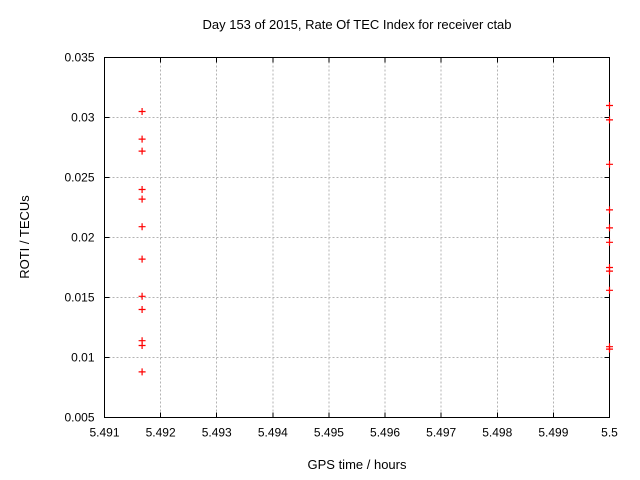  What do you see at coordinates (79, 418) in the screenshot?
I see `y-tick-label: 0.005` at bounding box center [79, 418].